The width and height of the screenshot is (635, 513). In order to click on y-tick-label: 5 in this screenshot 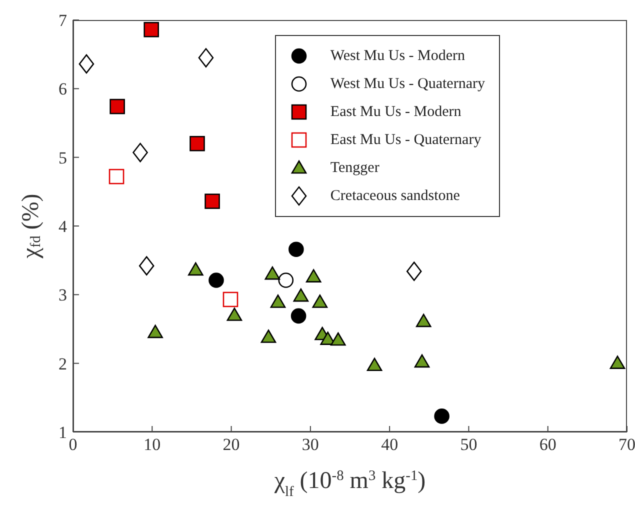, I will do `click(62, 158)`.